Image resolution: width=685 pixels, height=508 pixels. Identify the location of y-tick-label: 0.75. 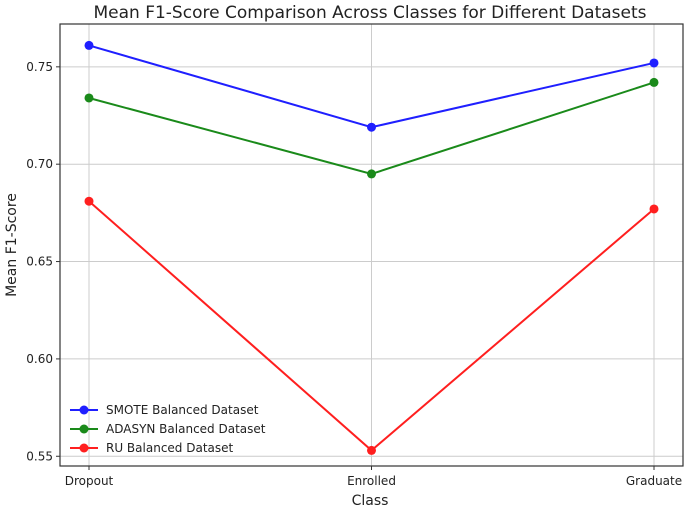
(39, 67).